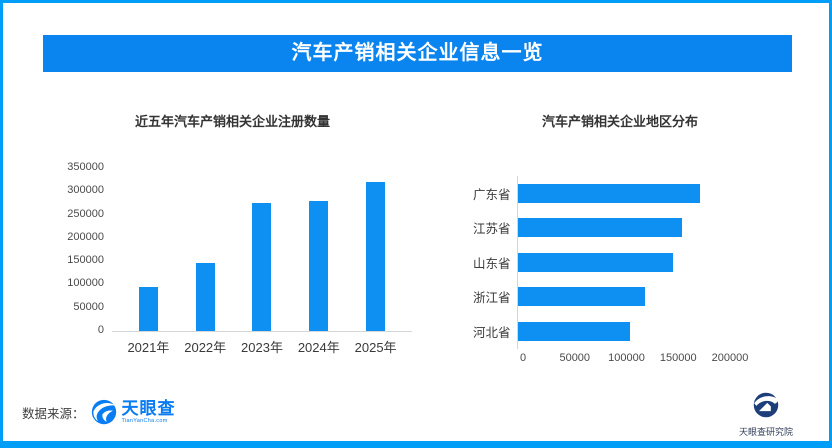 This screenshot has height=448, width=832. What do you see at coordinates (620, 121) in the screenshot?
I see `right-chart-title: 汽车产销相关企业地区分布` at bounding box center [620, 121].